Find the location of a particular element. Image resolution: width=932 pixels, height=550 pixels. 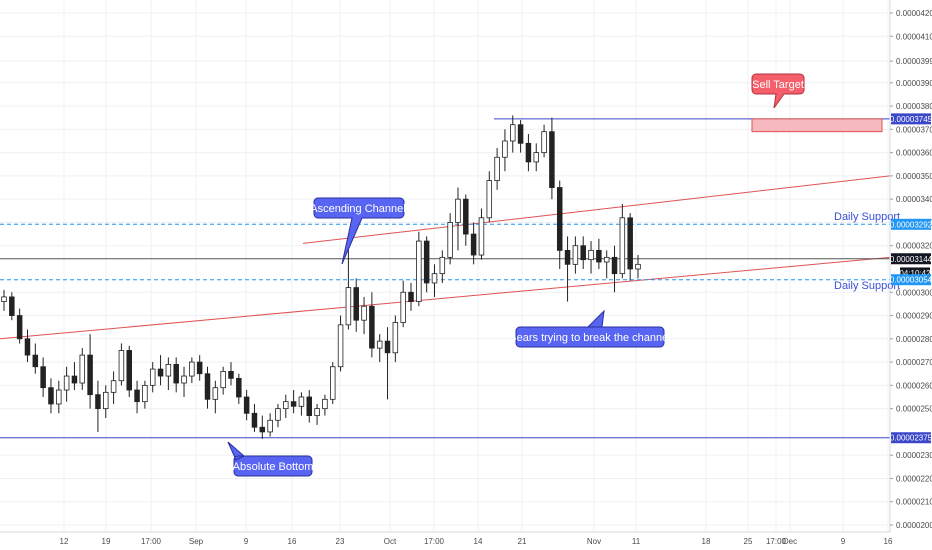

price-tag-label: 0.00003745 is located at coordinates (911, 119).